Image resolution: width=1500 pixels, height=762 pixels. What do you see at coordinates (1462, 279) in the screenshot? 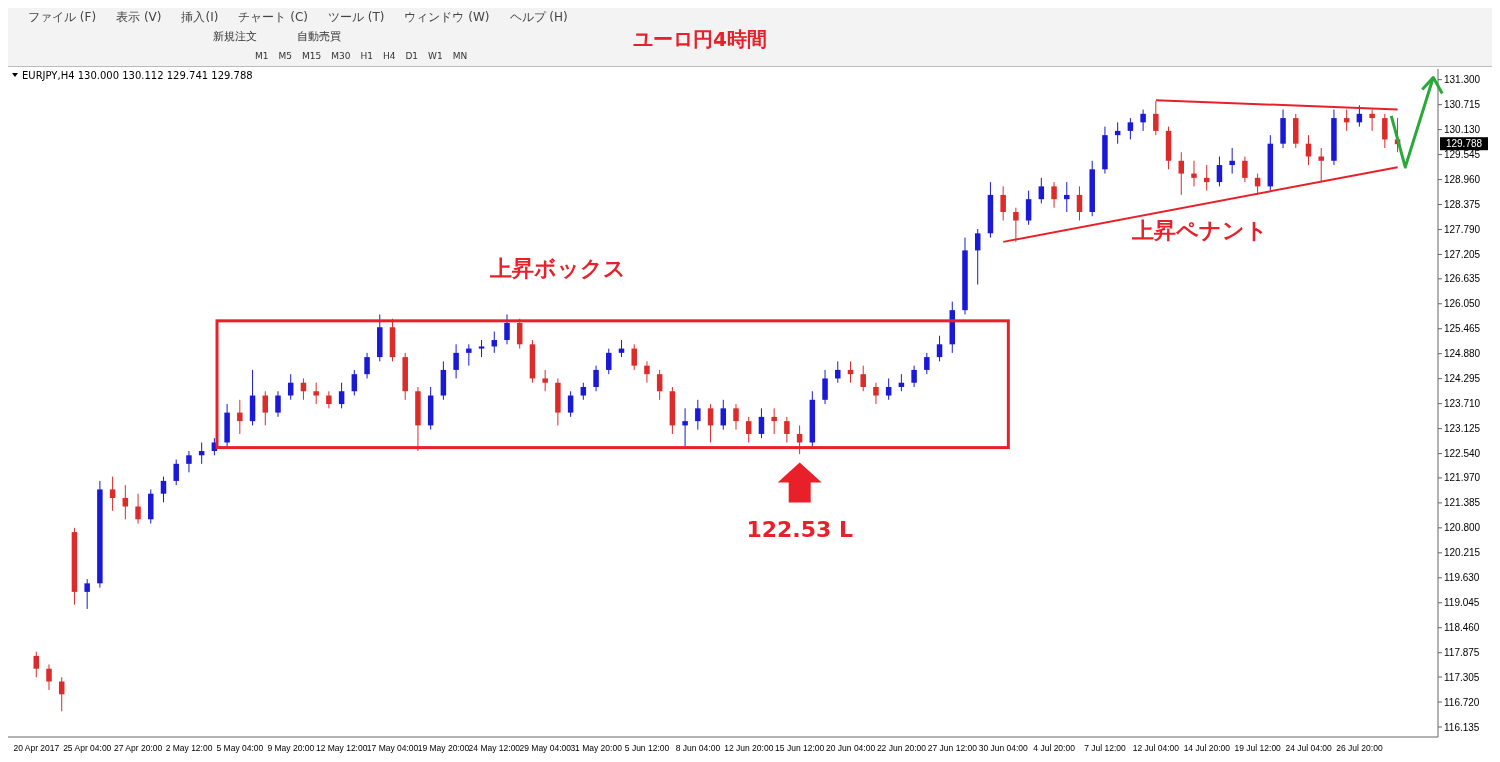
I see `y-tick-label: 126.635` at bounding box center [1462, 279].